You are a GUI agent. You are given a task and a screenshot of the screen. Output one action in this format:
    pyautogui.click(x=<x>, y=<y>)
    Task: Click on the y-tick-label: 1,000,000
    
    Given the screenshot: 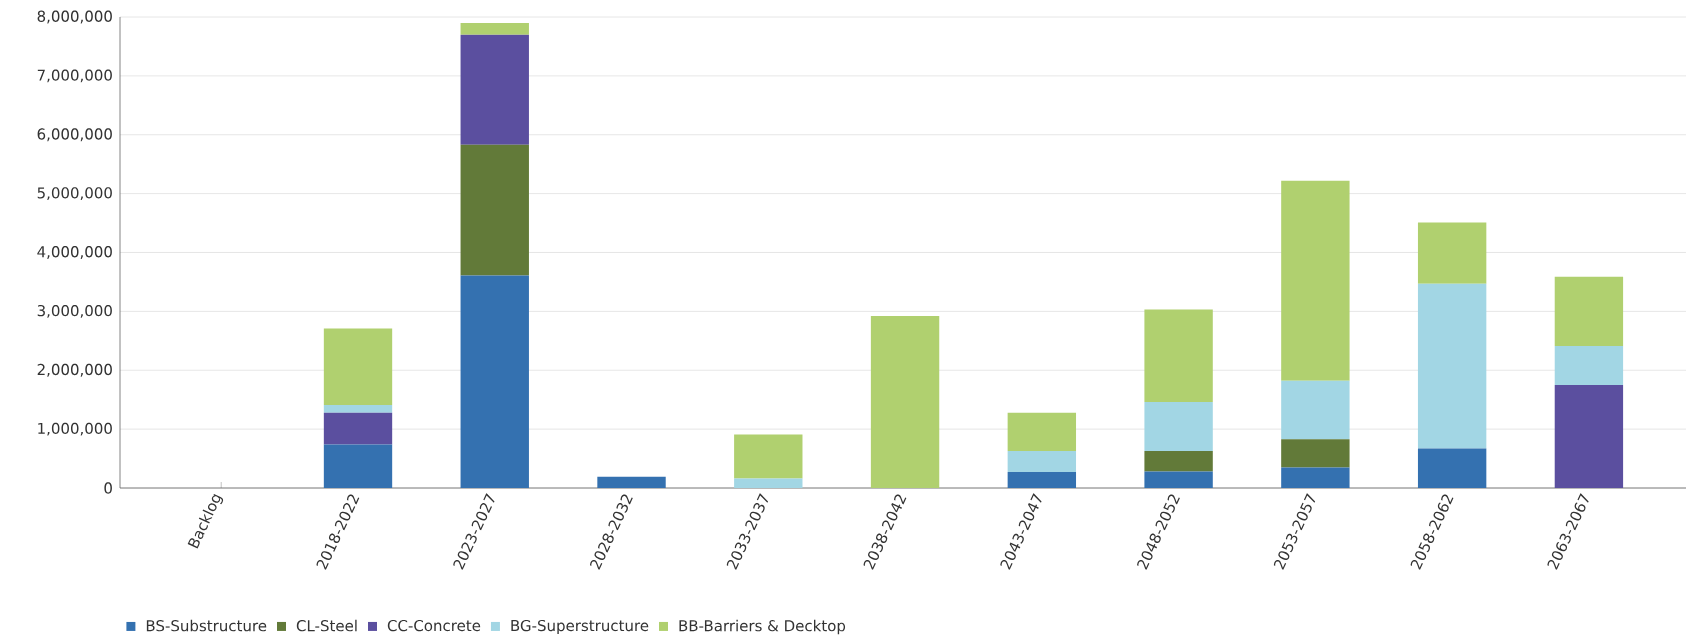 What is the action you would take?
    pyautogui.click(x=75, y=429)
    